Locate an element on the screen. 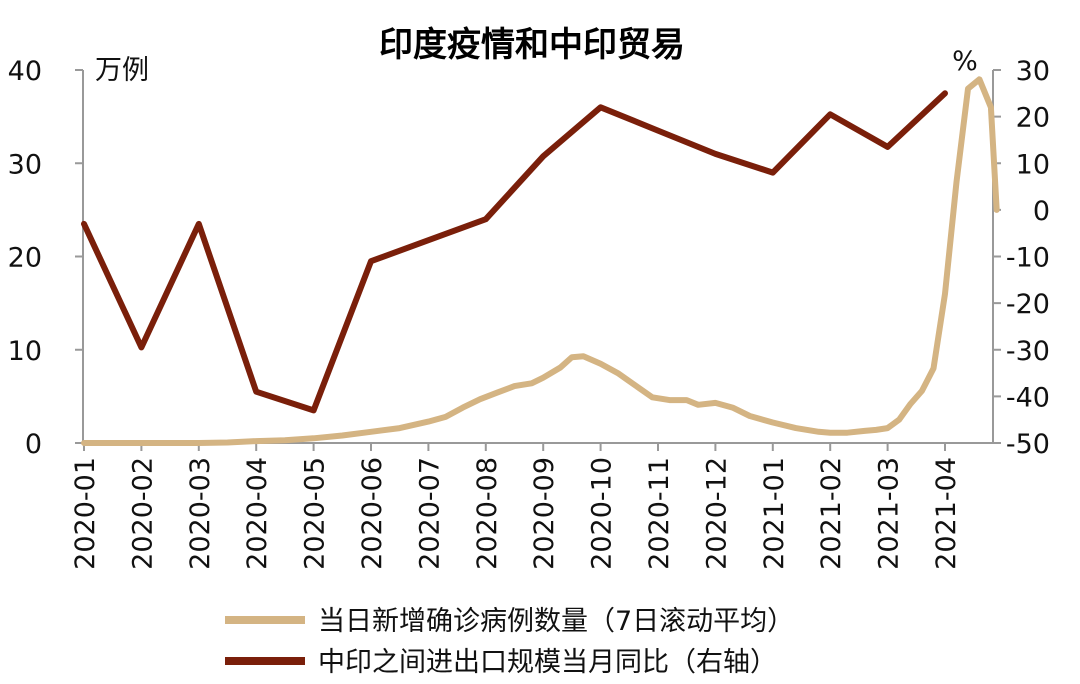  x-tick-label: 2020-08 is located at coordinates (487, 513).